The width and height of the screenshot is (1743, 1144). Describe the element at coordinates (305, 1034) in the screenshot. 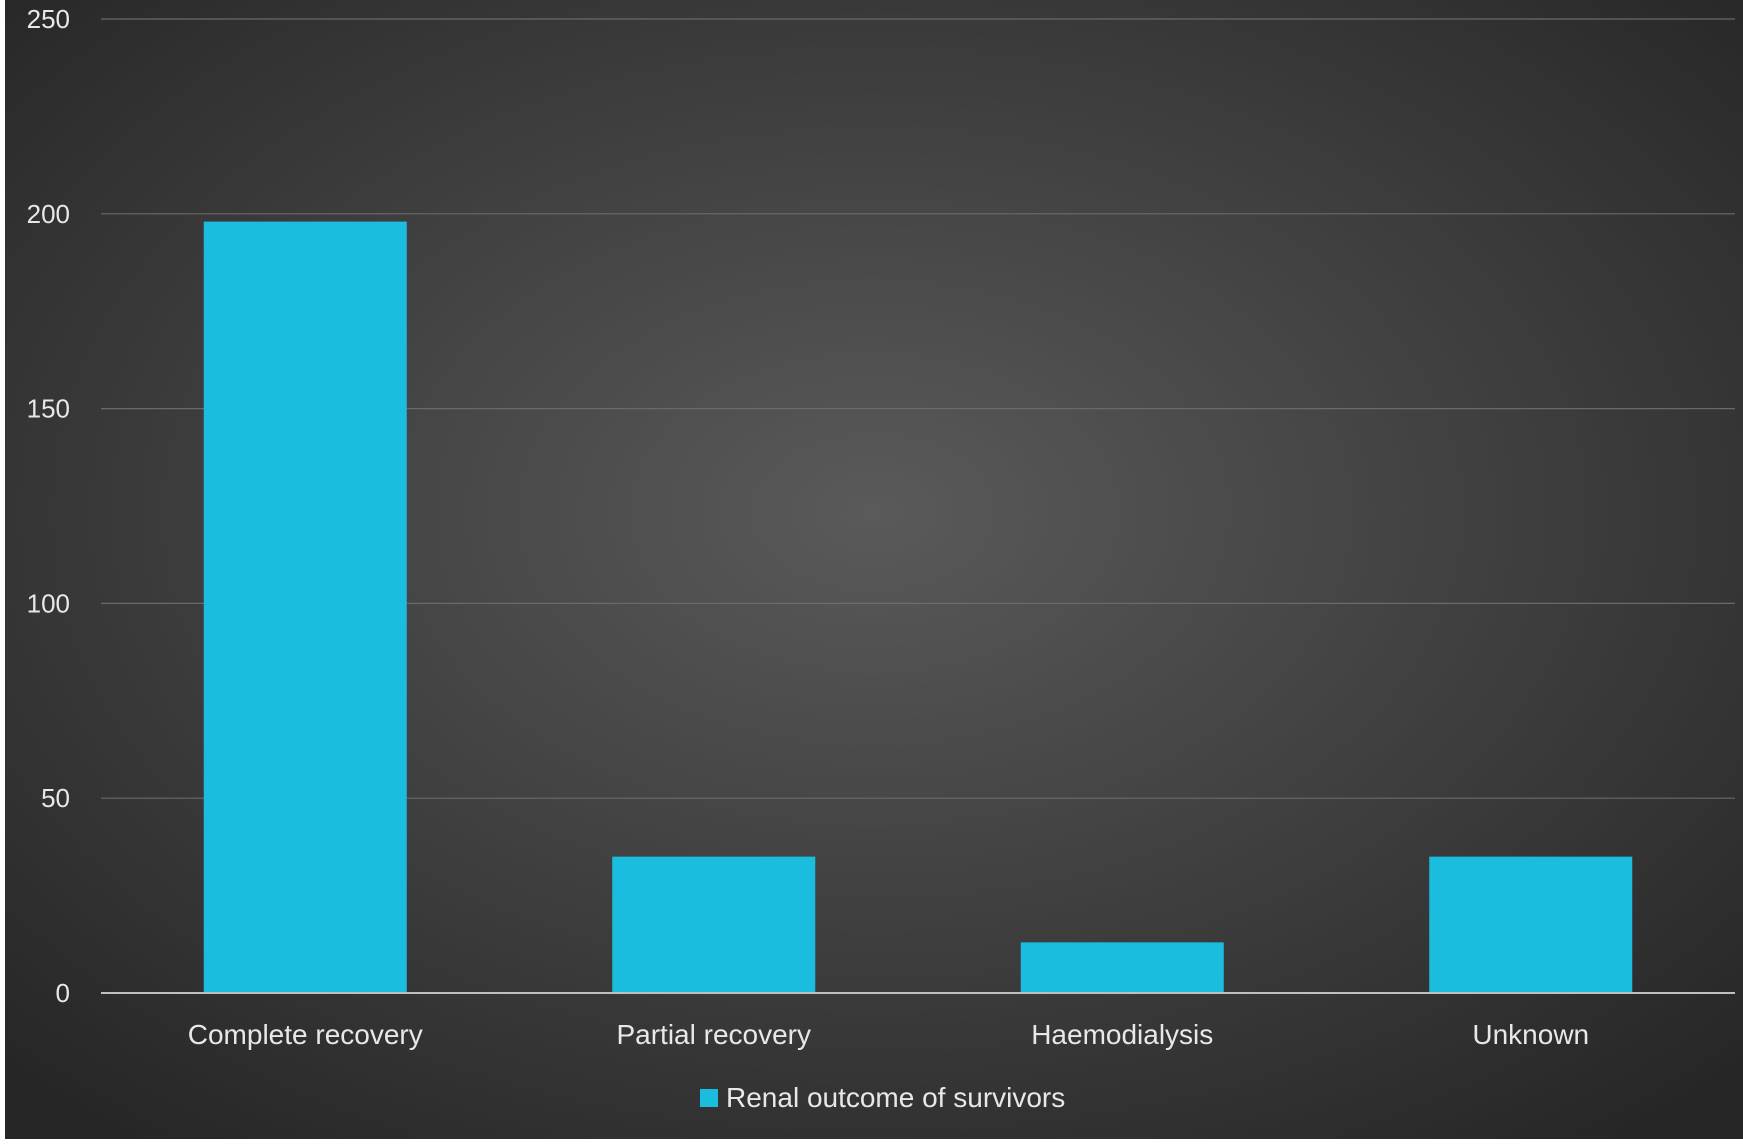

I see `x-tick-label: Complete recovery` at that location.